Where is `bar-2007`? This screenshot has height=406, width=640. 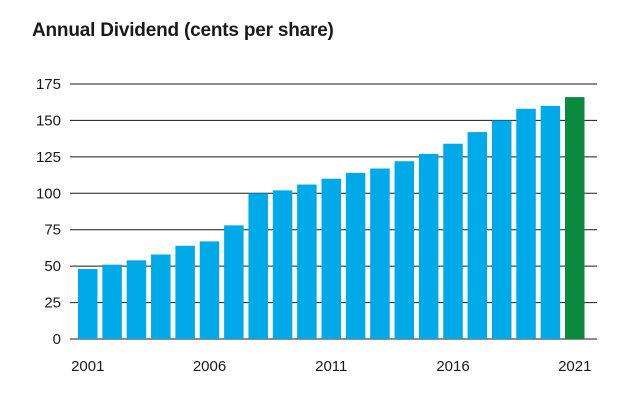 bar-2007 is located at coordinates (234, 282).